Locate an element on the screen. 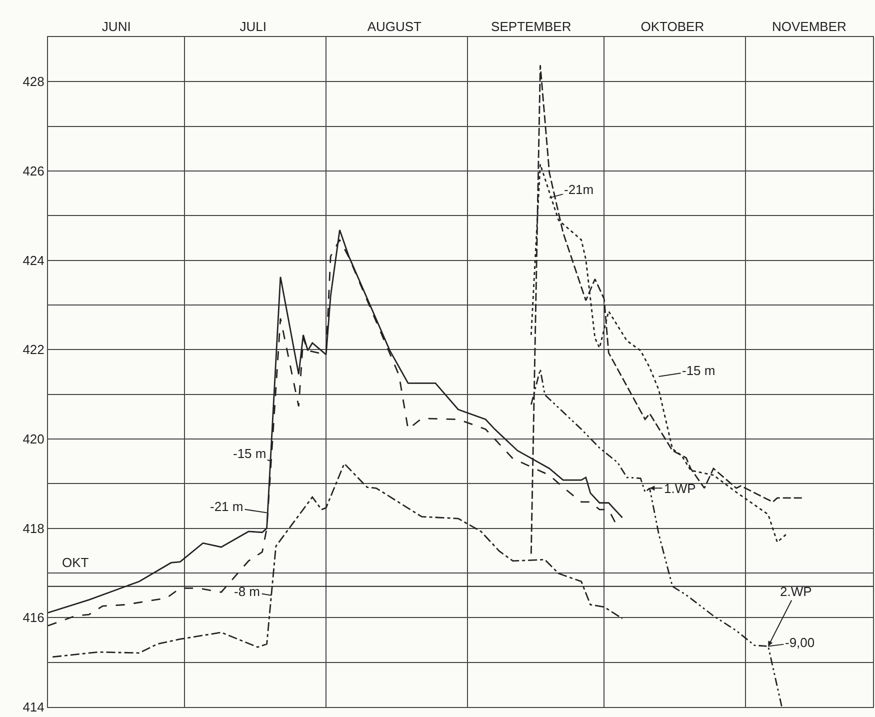  y-tick-label: 414 is located at coordinates (33, 707).